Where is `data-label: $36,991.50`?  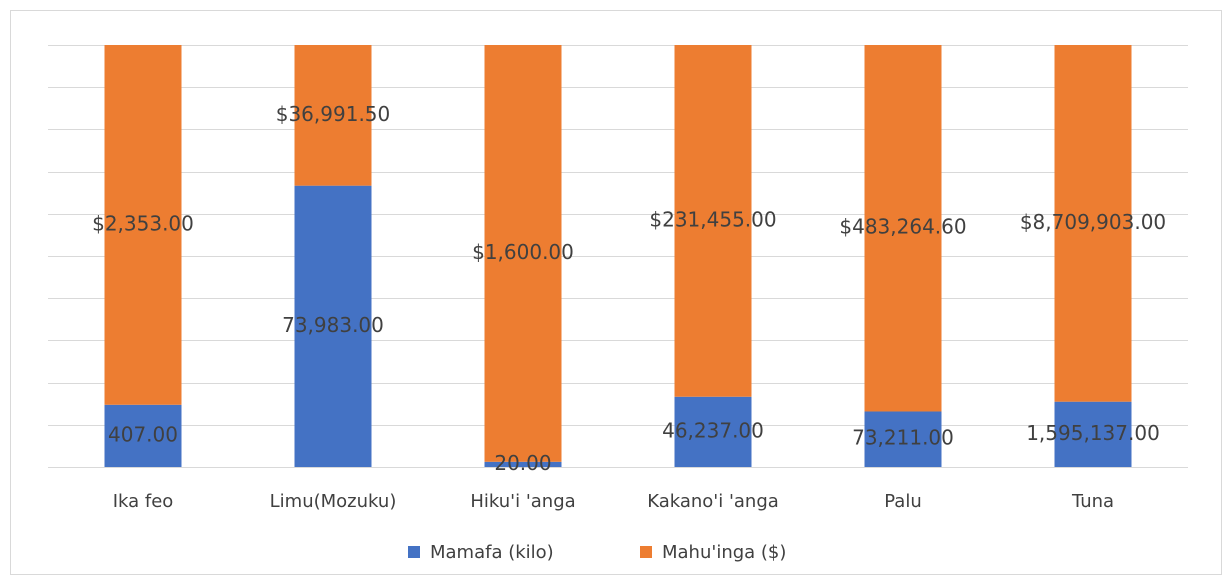 data-label: $36,991.50 is located at coordinates (333, 114).